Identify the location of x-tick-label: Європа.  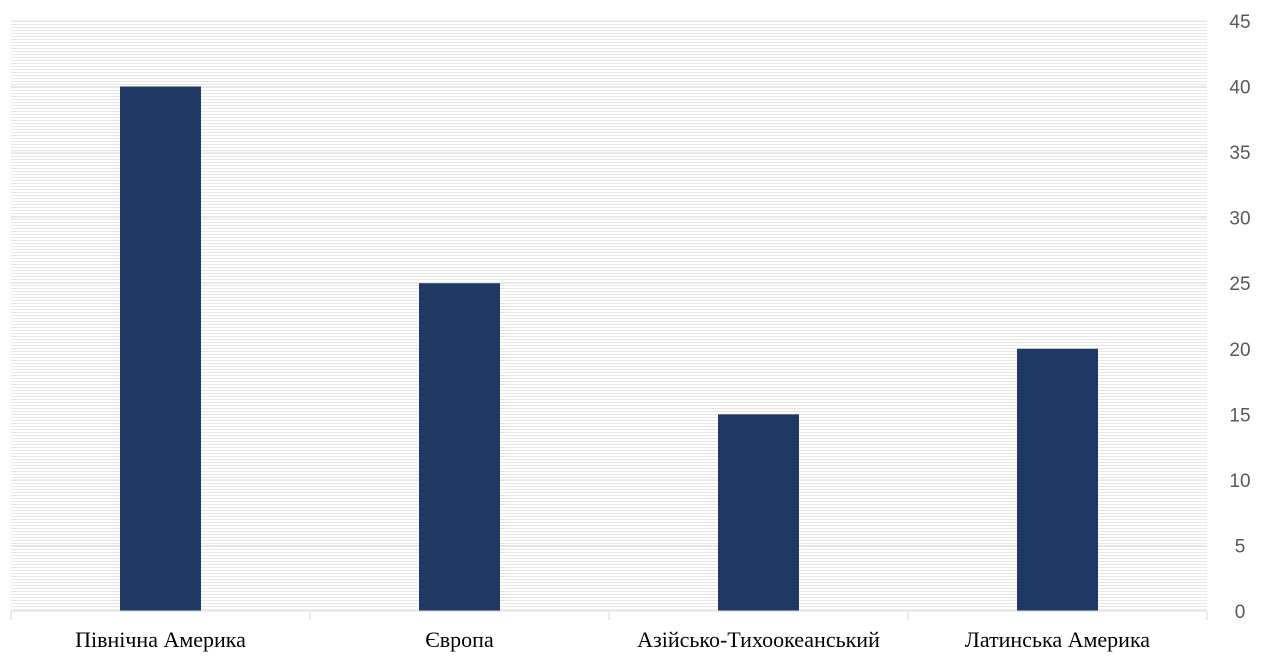
(459, 639).